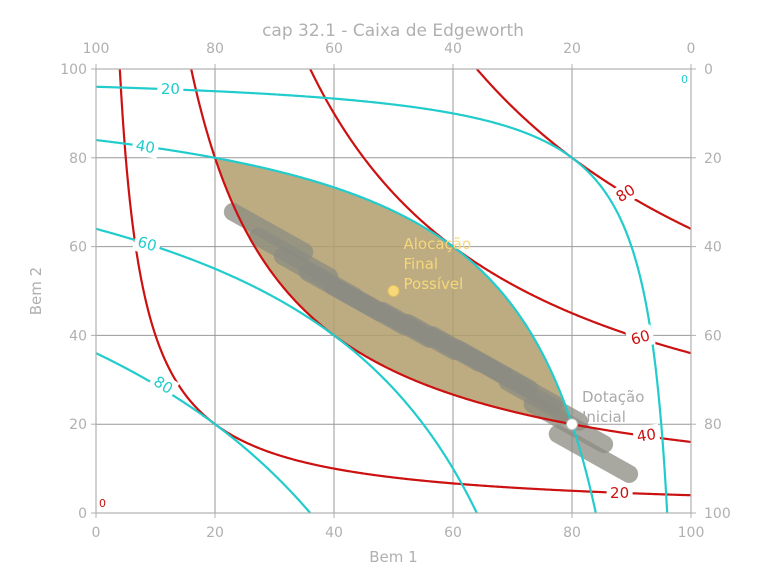 The image size is (768, 580). Describe the element at coordinates (572, 533) in the screenshot. I see `x-tick-label: 80` at that location.